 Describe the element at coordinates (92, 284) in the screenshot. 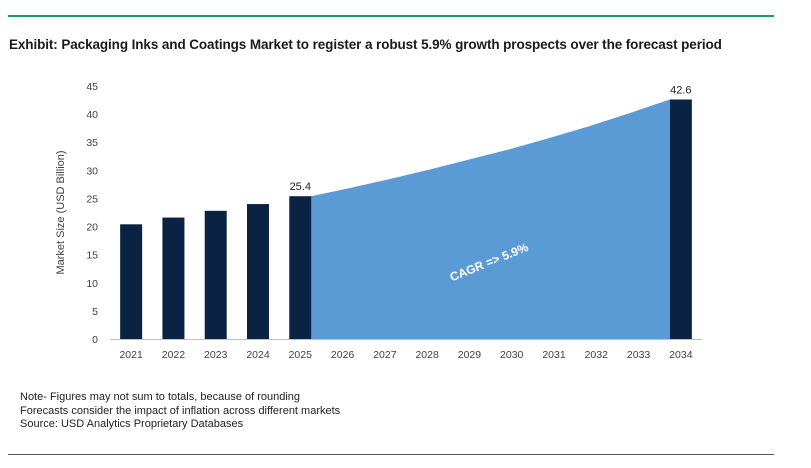

I see `y-tick-10: 10` at that location.